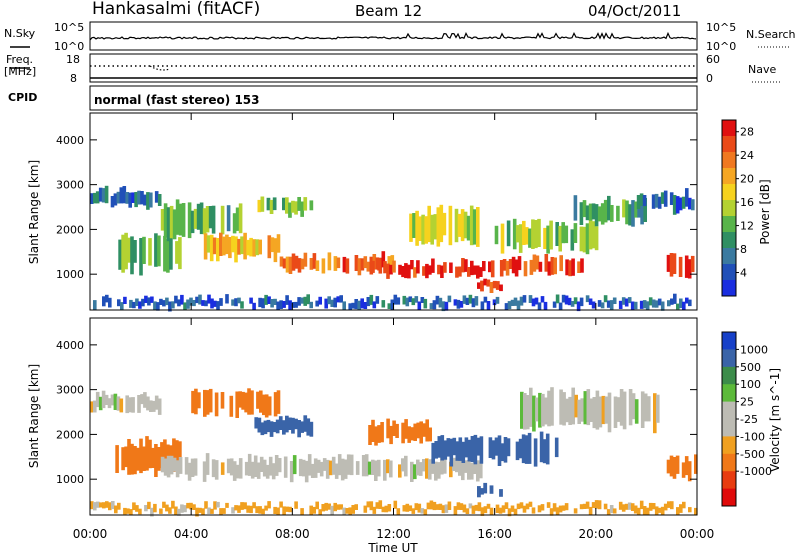  What do you see at coordinates (697, 534) in the screenshot?
I see `x-tick-label: 00:00` at bounding box center [697, 534].